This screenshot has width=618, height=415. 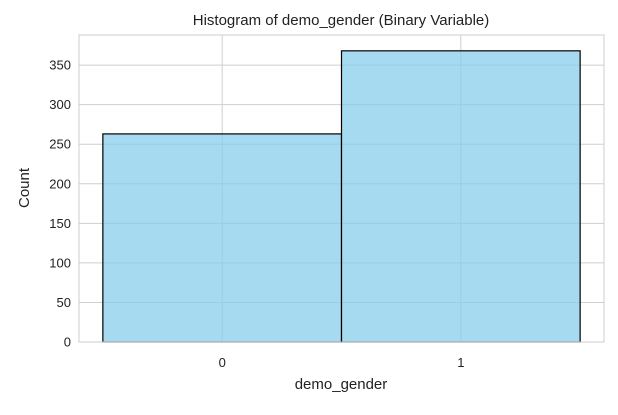 I want to click on y-tick-label: 350, so click(x=60, y=65).